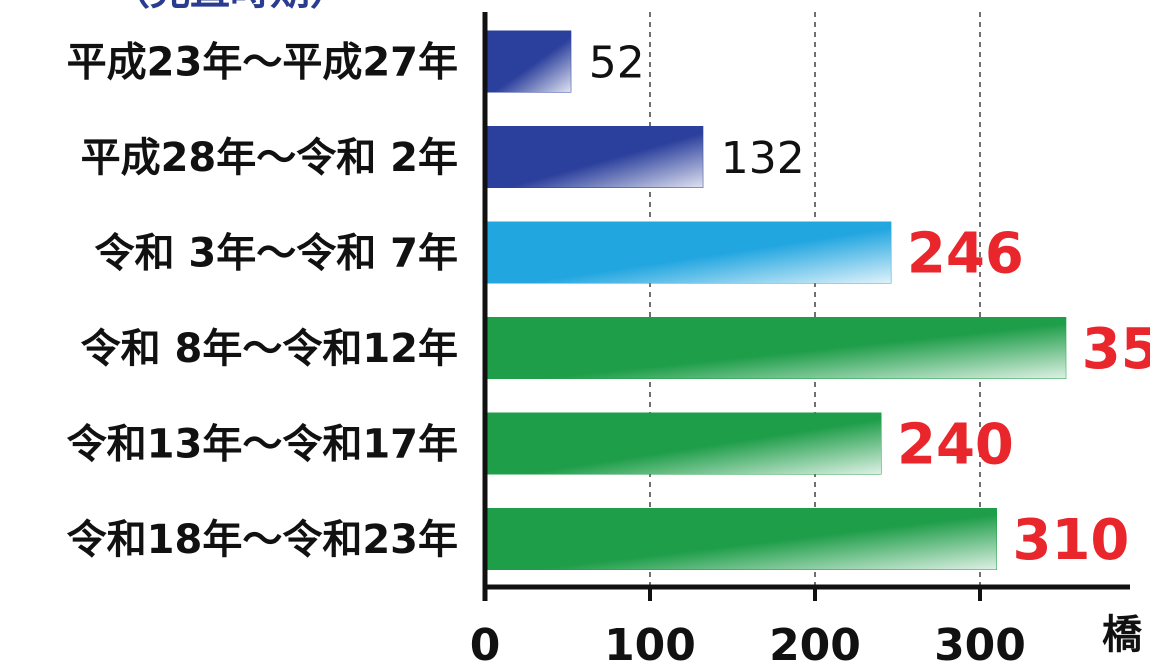 Image resolution: width=1150 pixels, height=663 pixels. What do you see at coordinates (815, 641) in the screenshot?
I see `x-tick-label: 200` at bounding box center [815, 641].